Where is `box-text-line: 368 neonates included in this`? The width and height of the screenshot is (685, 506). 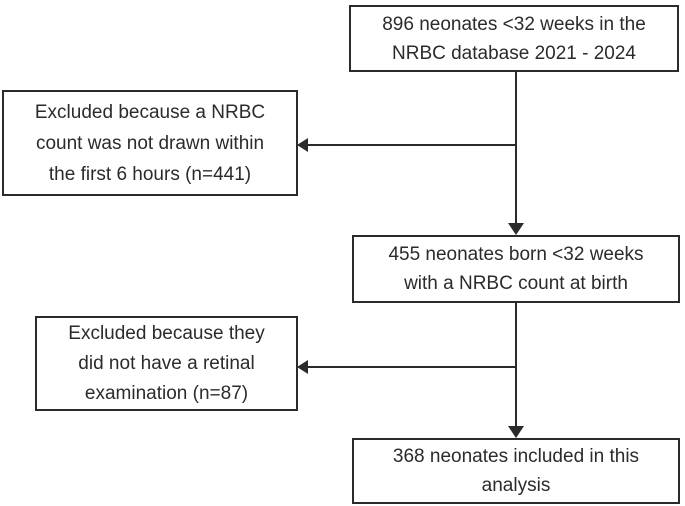
box-text-line: 368 neonates included in this is located at coordinates (516, 456).